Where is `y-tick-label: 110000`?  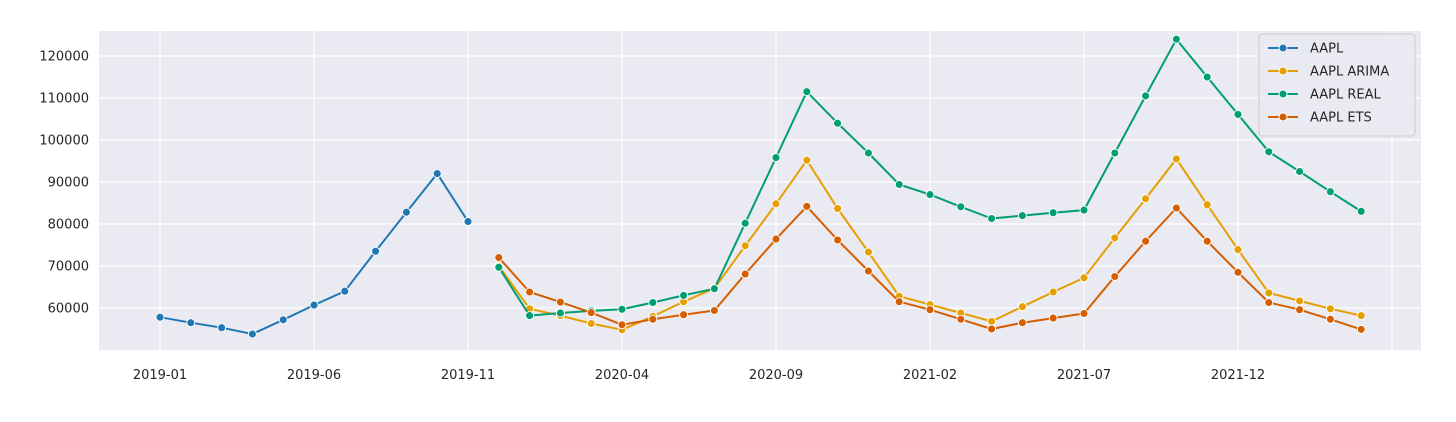 y-tick-label: 110000 is located at coordinates (64, 99).